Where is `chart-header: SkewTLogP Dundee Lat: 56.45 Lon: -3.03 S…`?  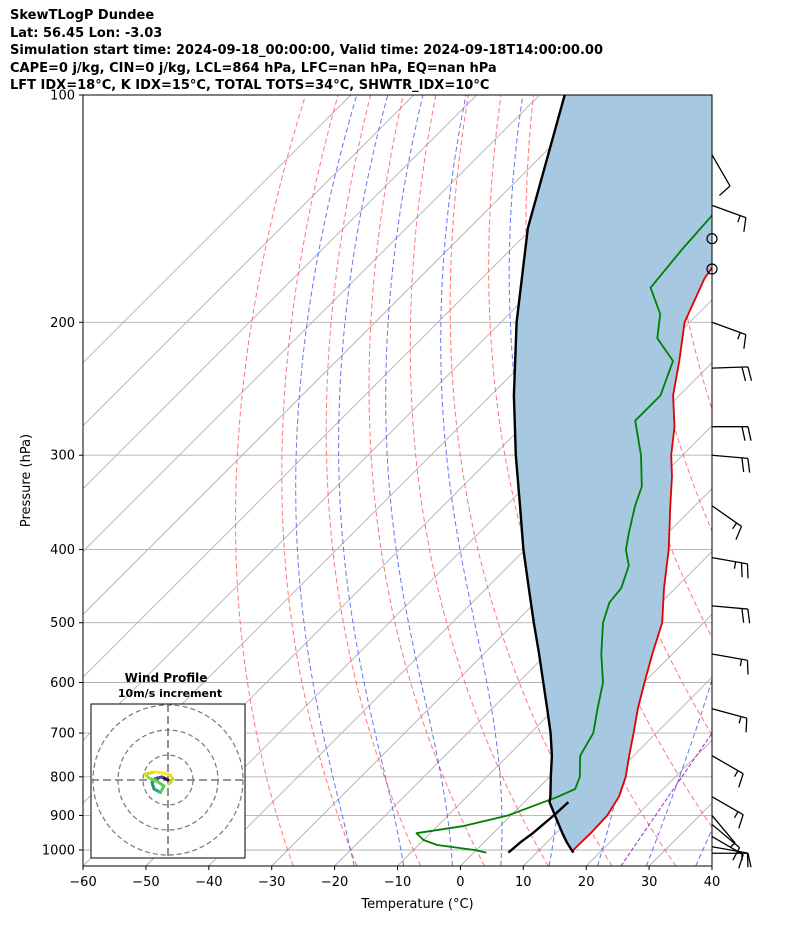 chart-header: SkewTLogP Dundee Lat: 56.45 Lon: -3.03 S… is located at coordinates (306, 51).